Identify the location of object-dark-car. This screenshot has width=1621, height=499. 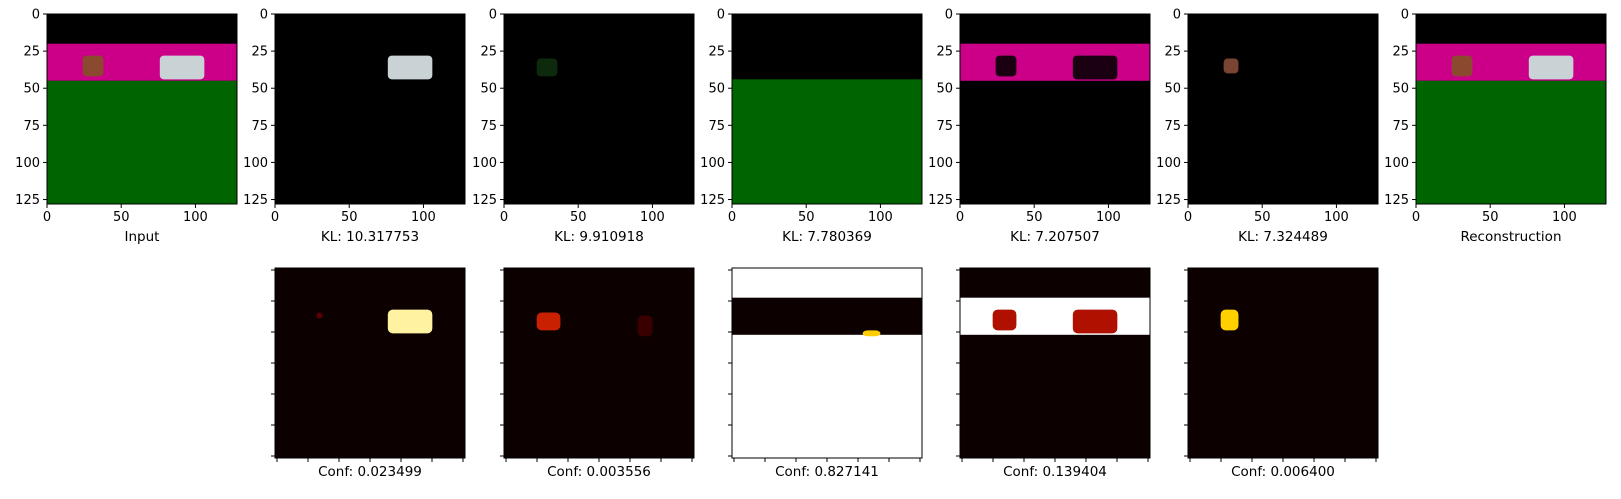
(1095, 67).